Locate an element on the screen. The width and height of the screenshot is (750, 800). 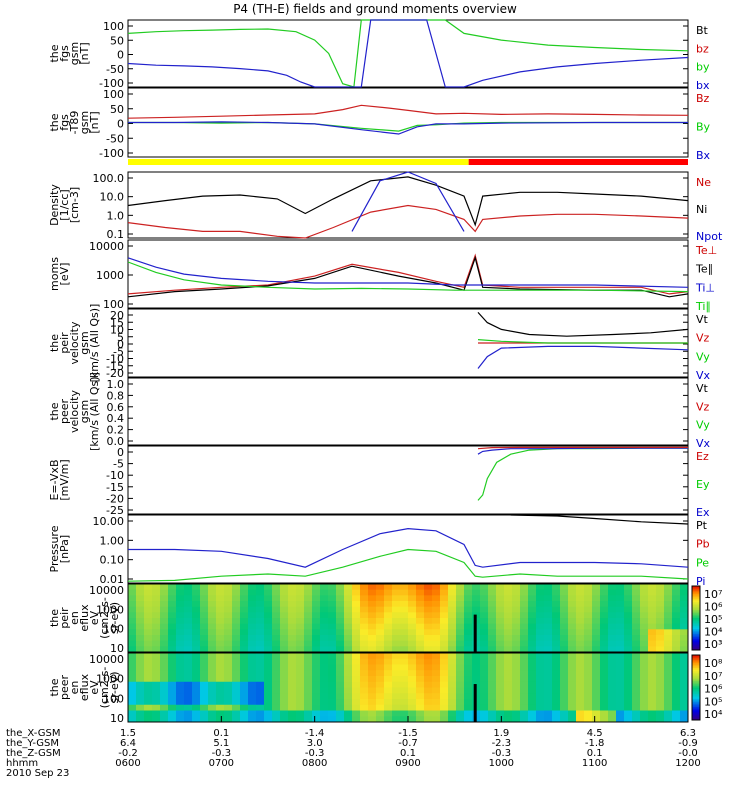
y-tick-label: 0.01 is located at coordinates (112, 579).